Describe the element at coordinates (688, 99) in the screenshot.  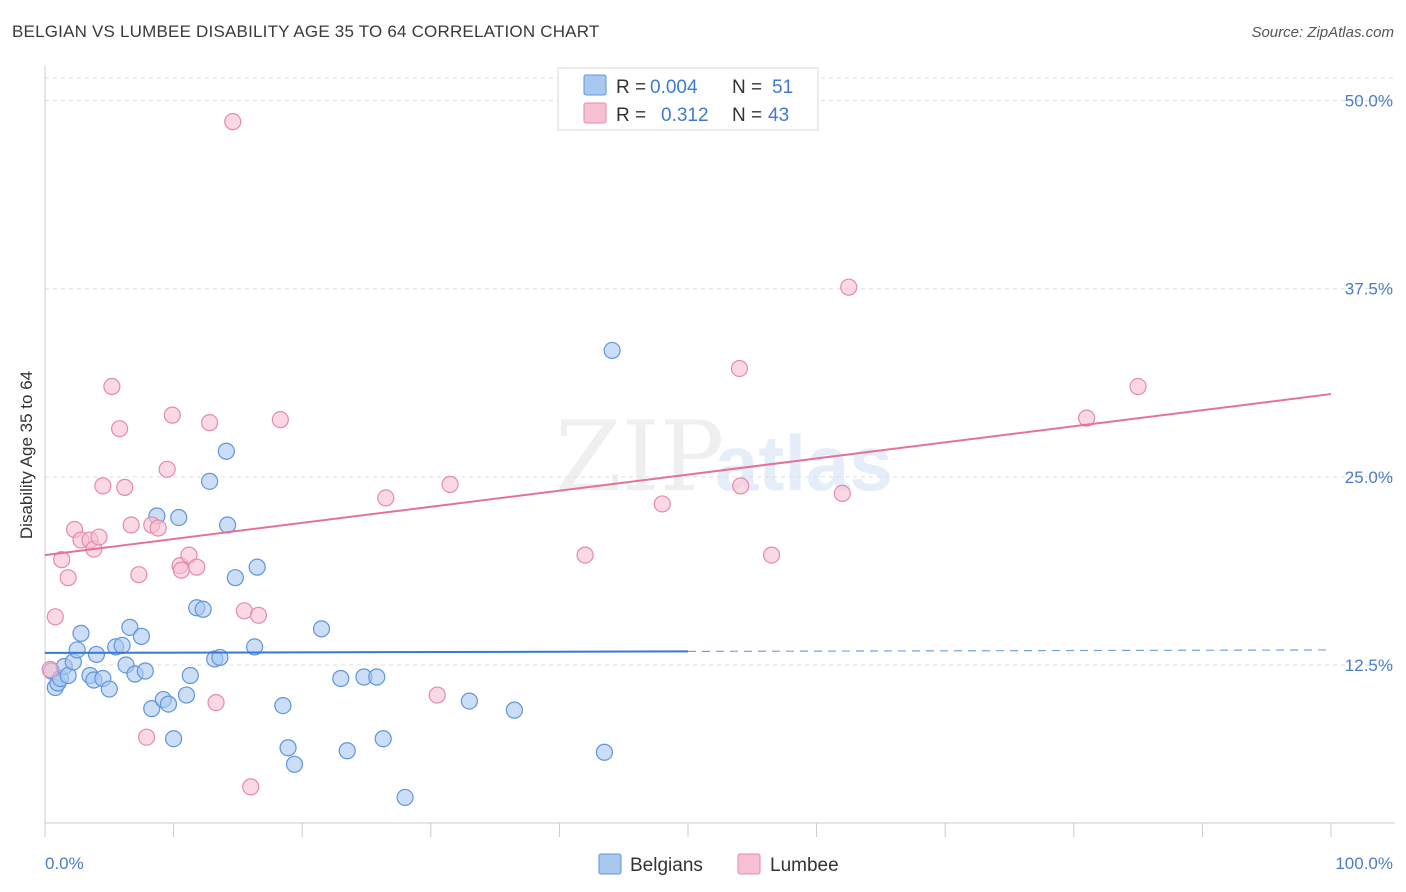
I see `stats-legend: R = 0.004 N = 51 R = 0.312 N = 43` at that location.